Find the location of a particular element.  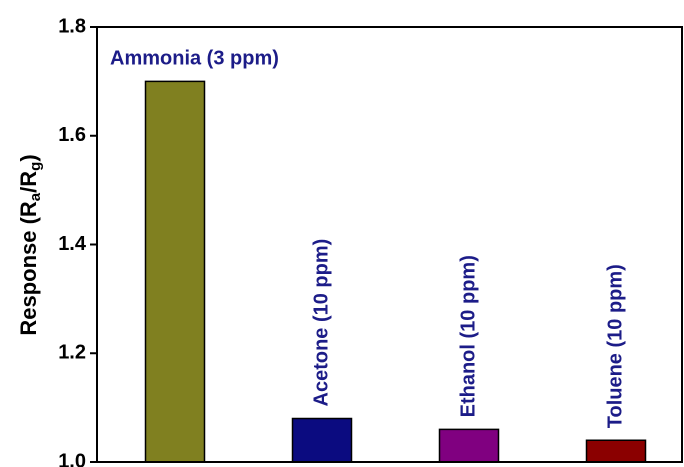

y-tick-label: 1.6 is located at coordinates (72, 135).